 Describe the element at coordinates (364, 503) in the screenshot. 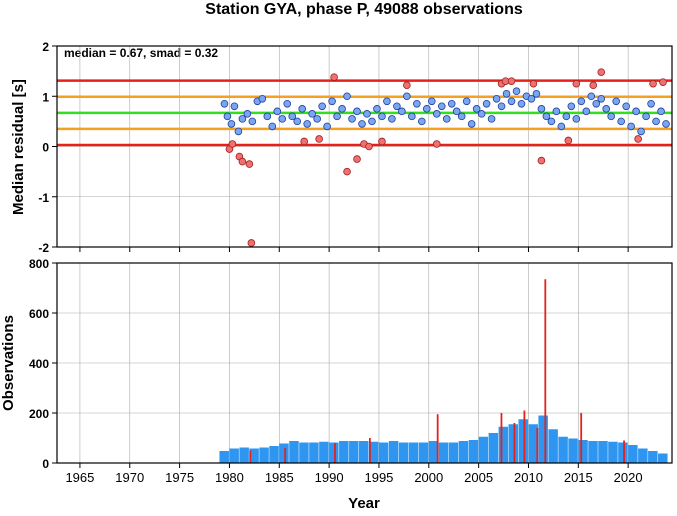

I see `x-axis-label: Year` at that location.